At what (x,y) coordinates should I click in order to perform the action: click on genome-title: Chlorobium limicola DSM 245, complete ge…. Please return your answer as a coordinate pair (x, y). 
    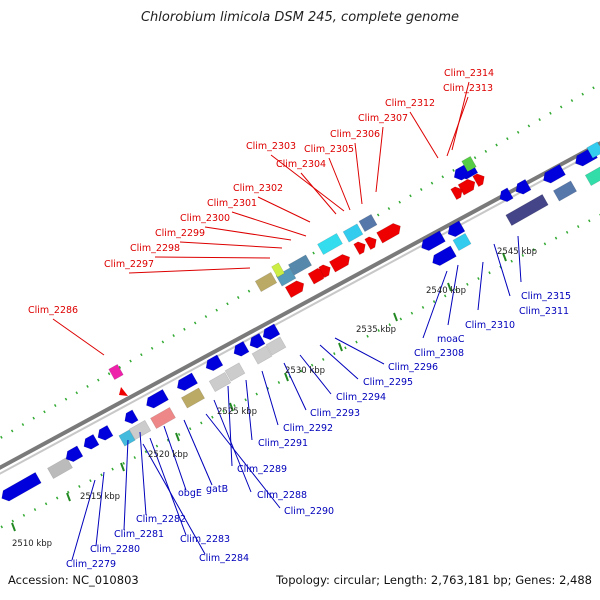
    Looking at the image, I should click on (300, 17).